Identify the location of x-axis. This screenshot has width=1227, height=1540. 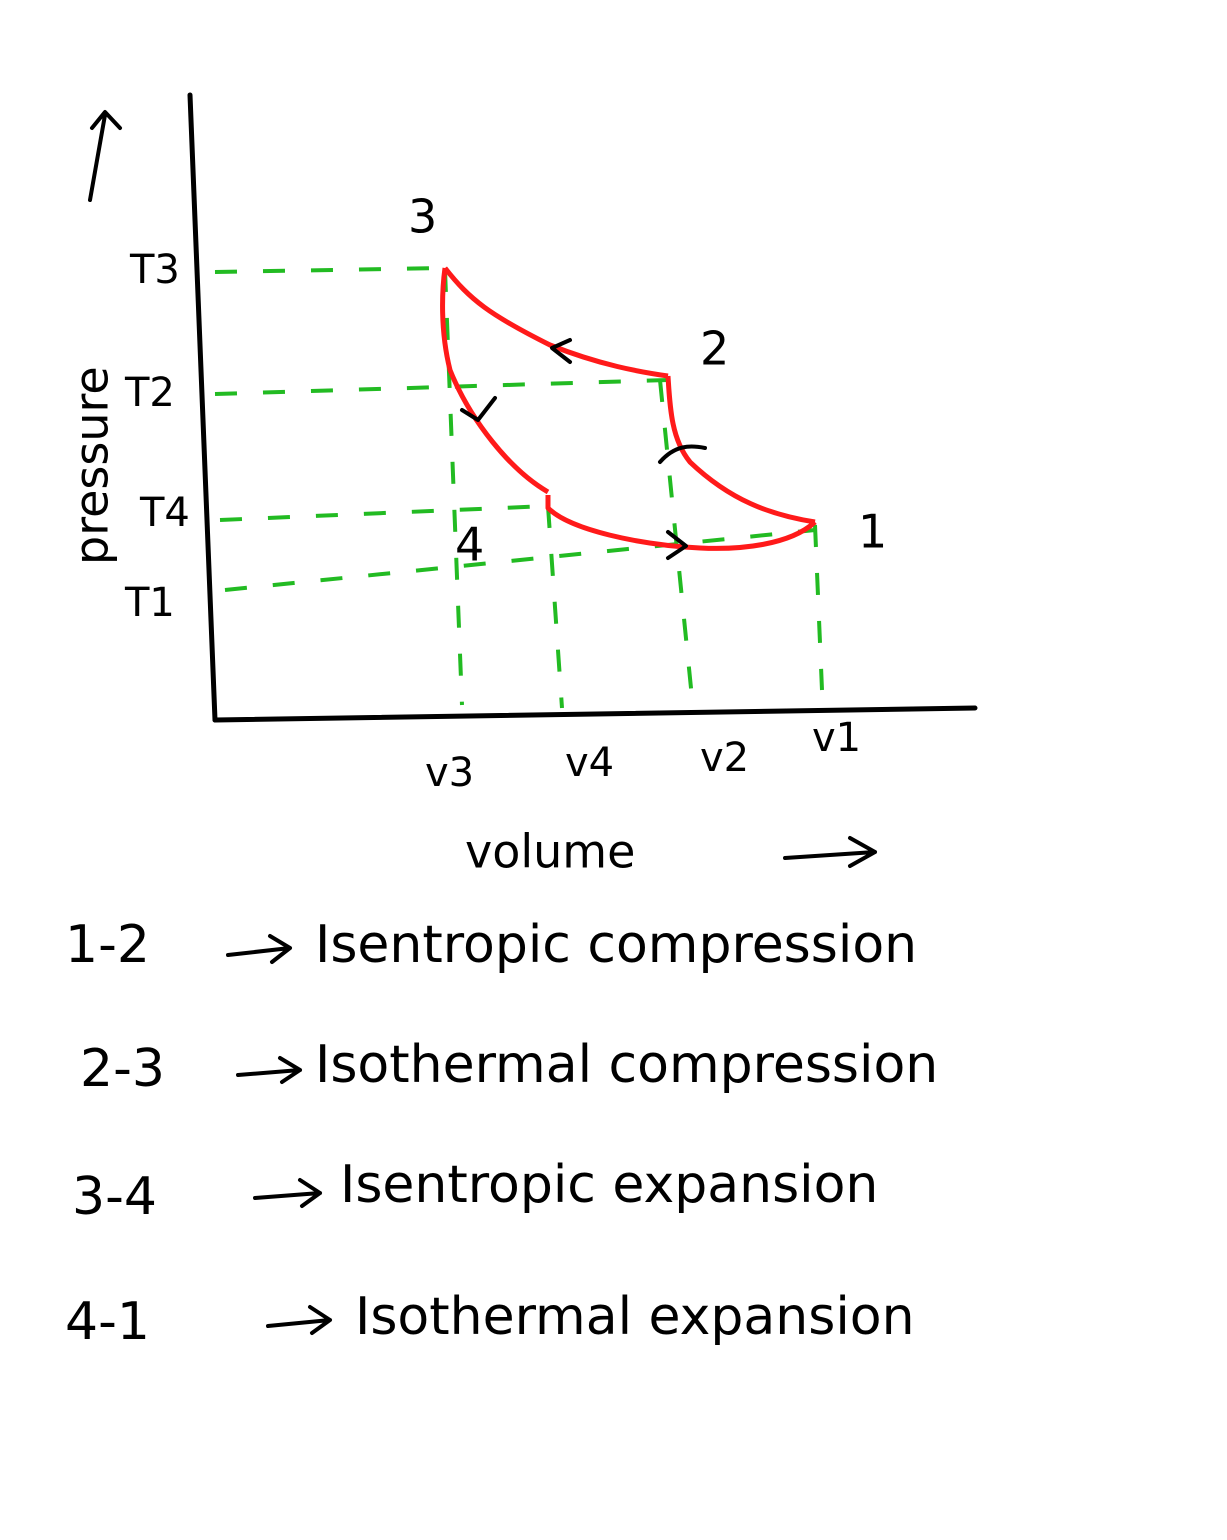
(595, 714).